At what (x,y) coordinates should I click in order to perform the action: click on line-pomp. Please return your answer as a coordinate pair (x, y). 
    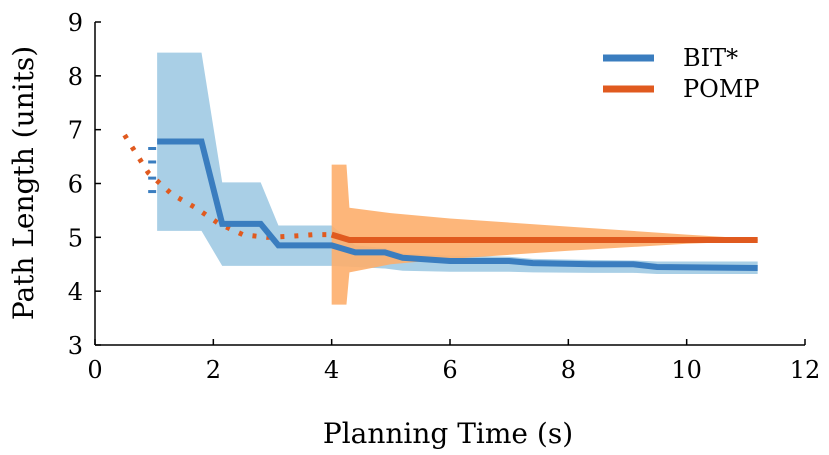
    Looking at the image, I should click on (544, 237).